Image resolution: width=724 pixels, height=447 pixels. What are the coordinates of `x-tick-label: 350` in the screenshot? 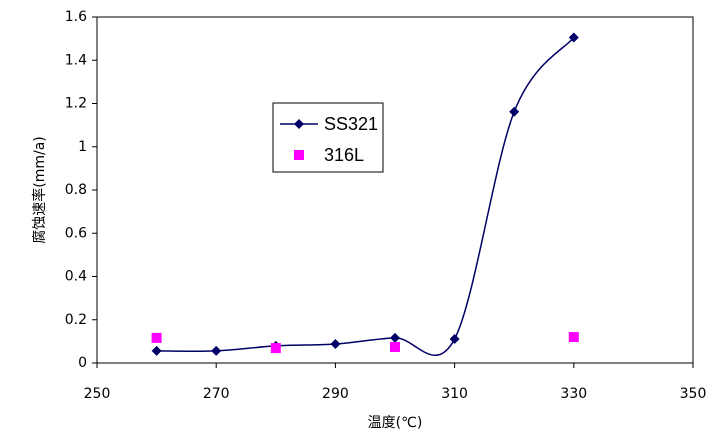 It's located at (693, 394).